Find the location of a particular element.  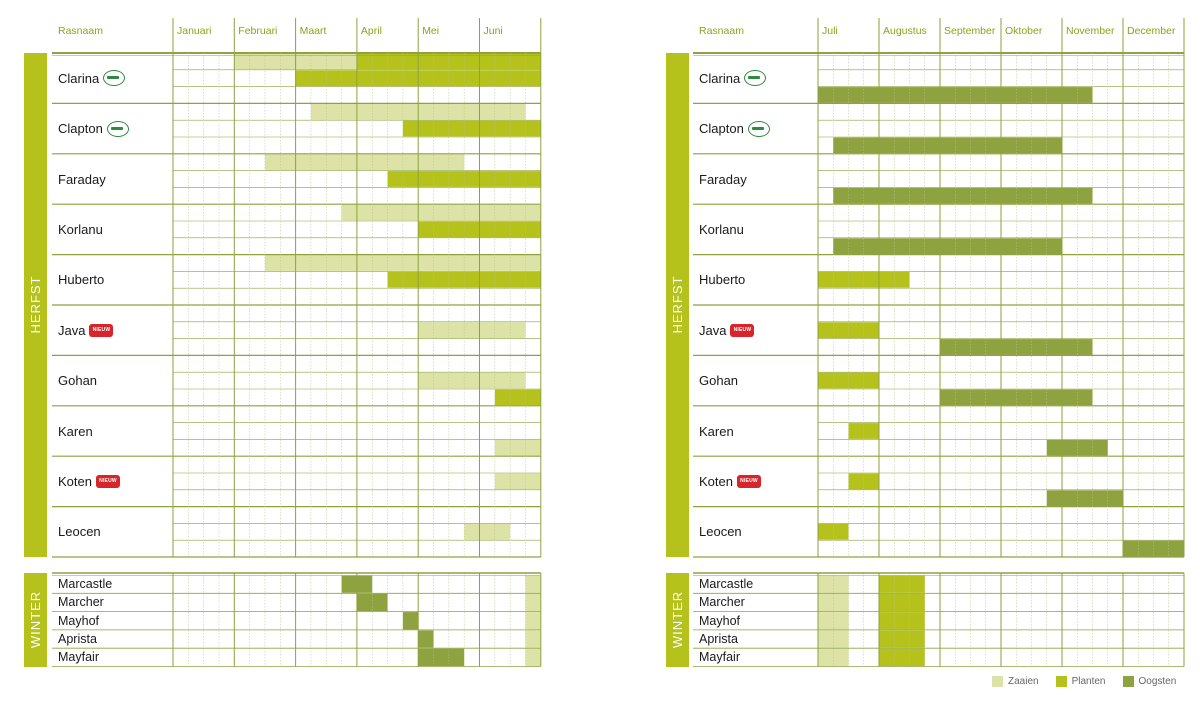

variety-label: Karen is located at coordinates (716, 431).